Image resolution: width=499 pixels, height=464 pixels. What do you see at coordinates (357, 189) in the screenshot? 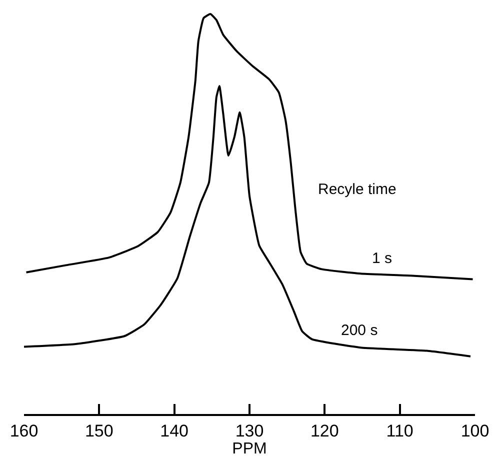
I see `legend-title: Recyle time` at bounding box center [357, 189].